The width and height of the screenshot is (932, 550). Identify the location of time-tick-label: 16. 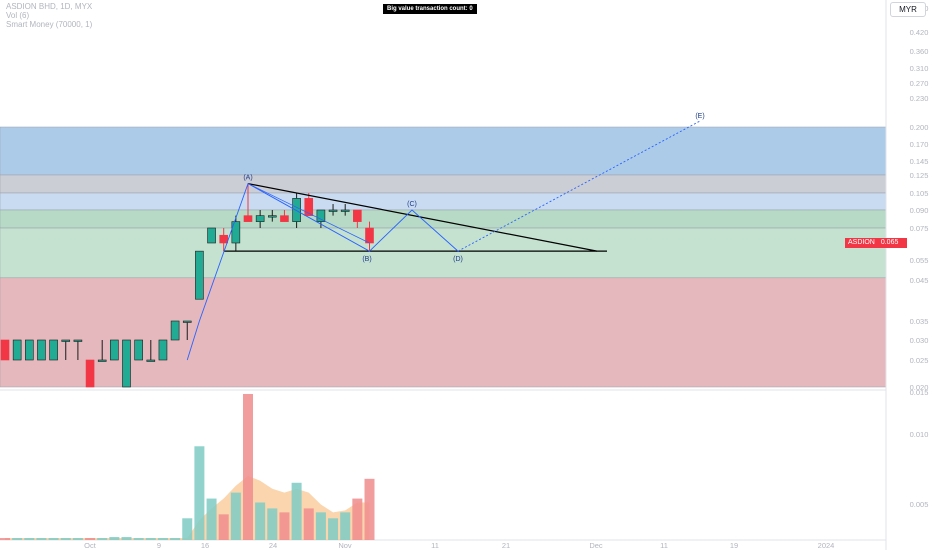
(205, 545).